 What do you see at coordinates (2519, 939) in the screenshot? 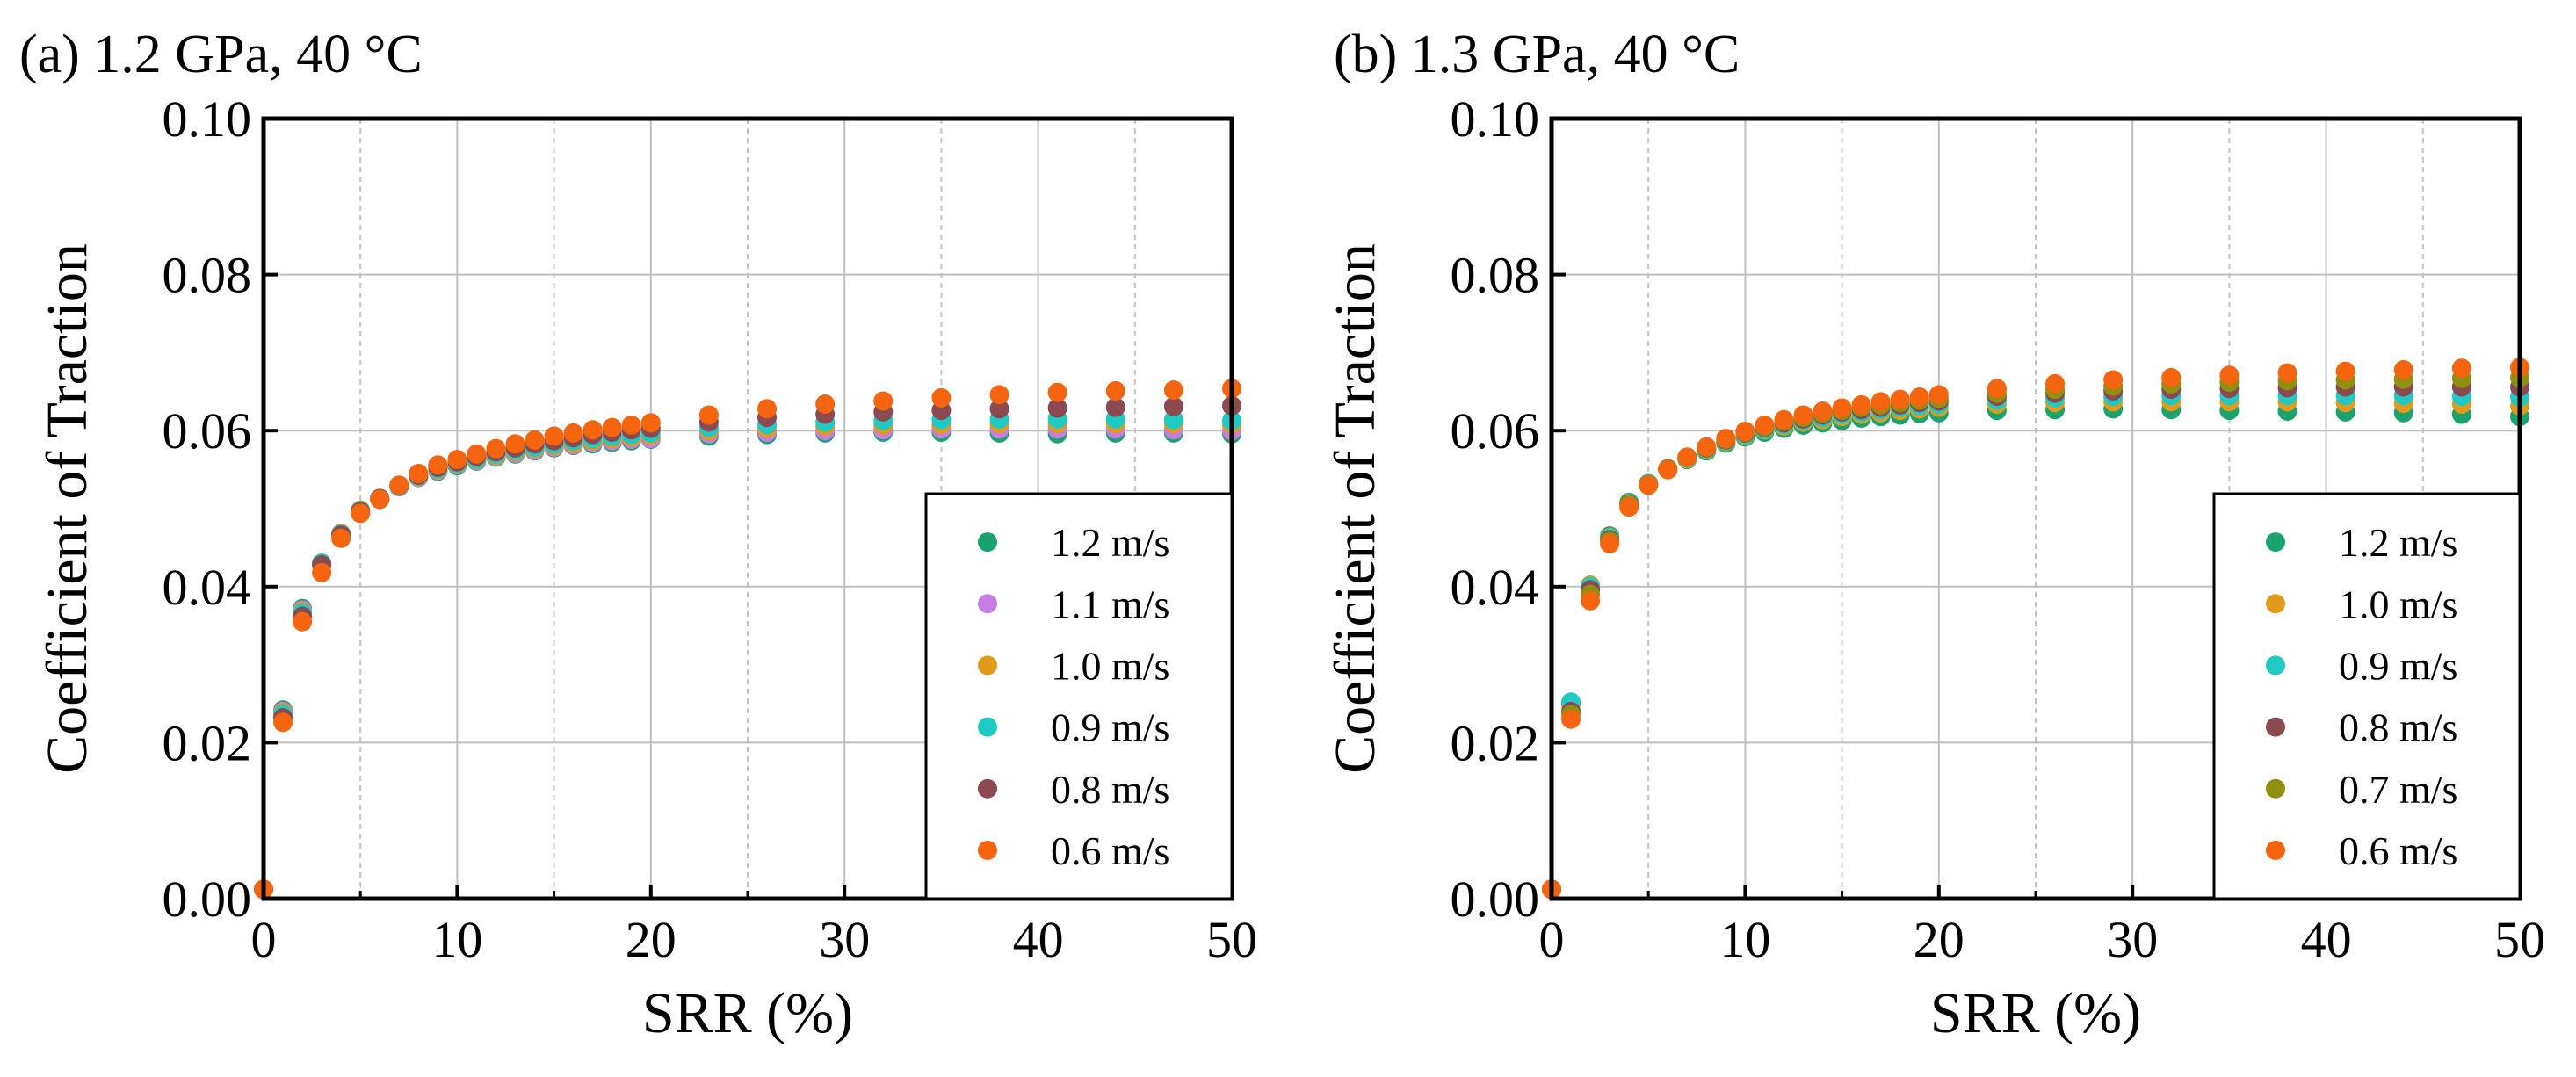
I see `x-tick-label: 50` at bounding box center [2519, 939].